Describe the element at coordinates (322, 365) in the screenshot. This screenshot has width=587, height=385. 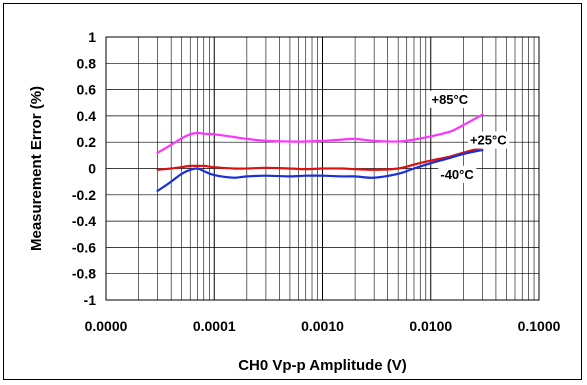
I see `x-axis-label: CH0 Vp-p Amplitude (V)` at that location.